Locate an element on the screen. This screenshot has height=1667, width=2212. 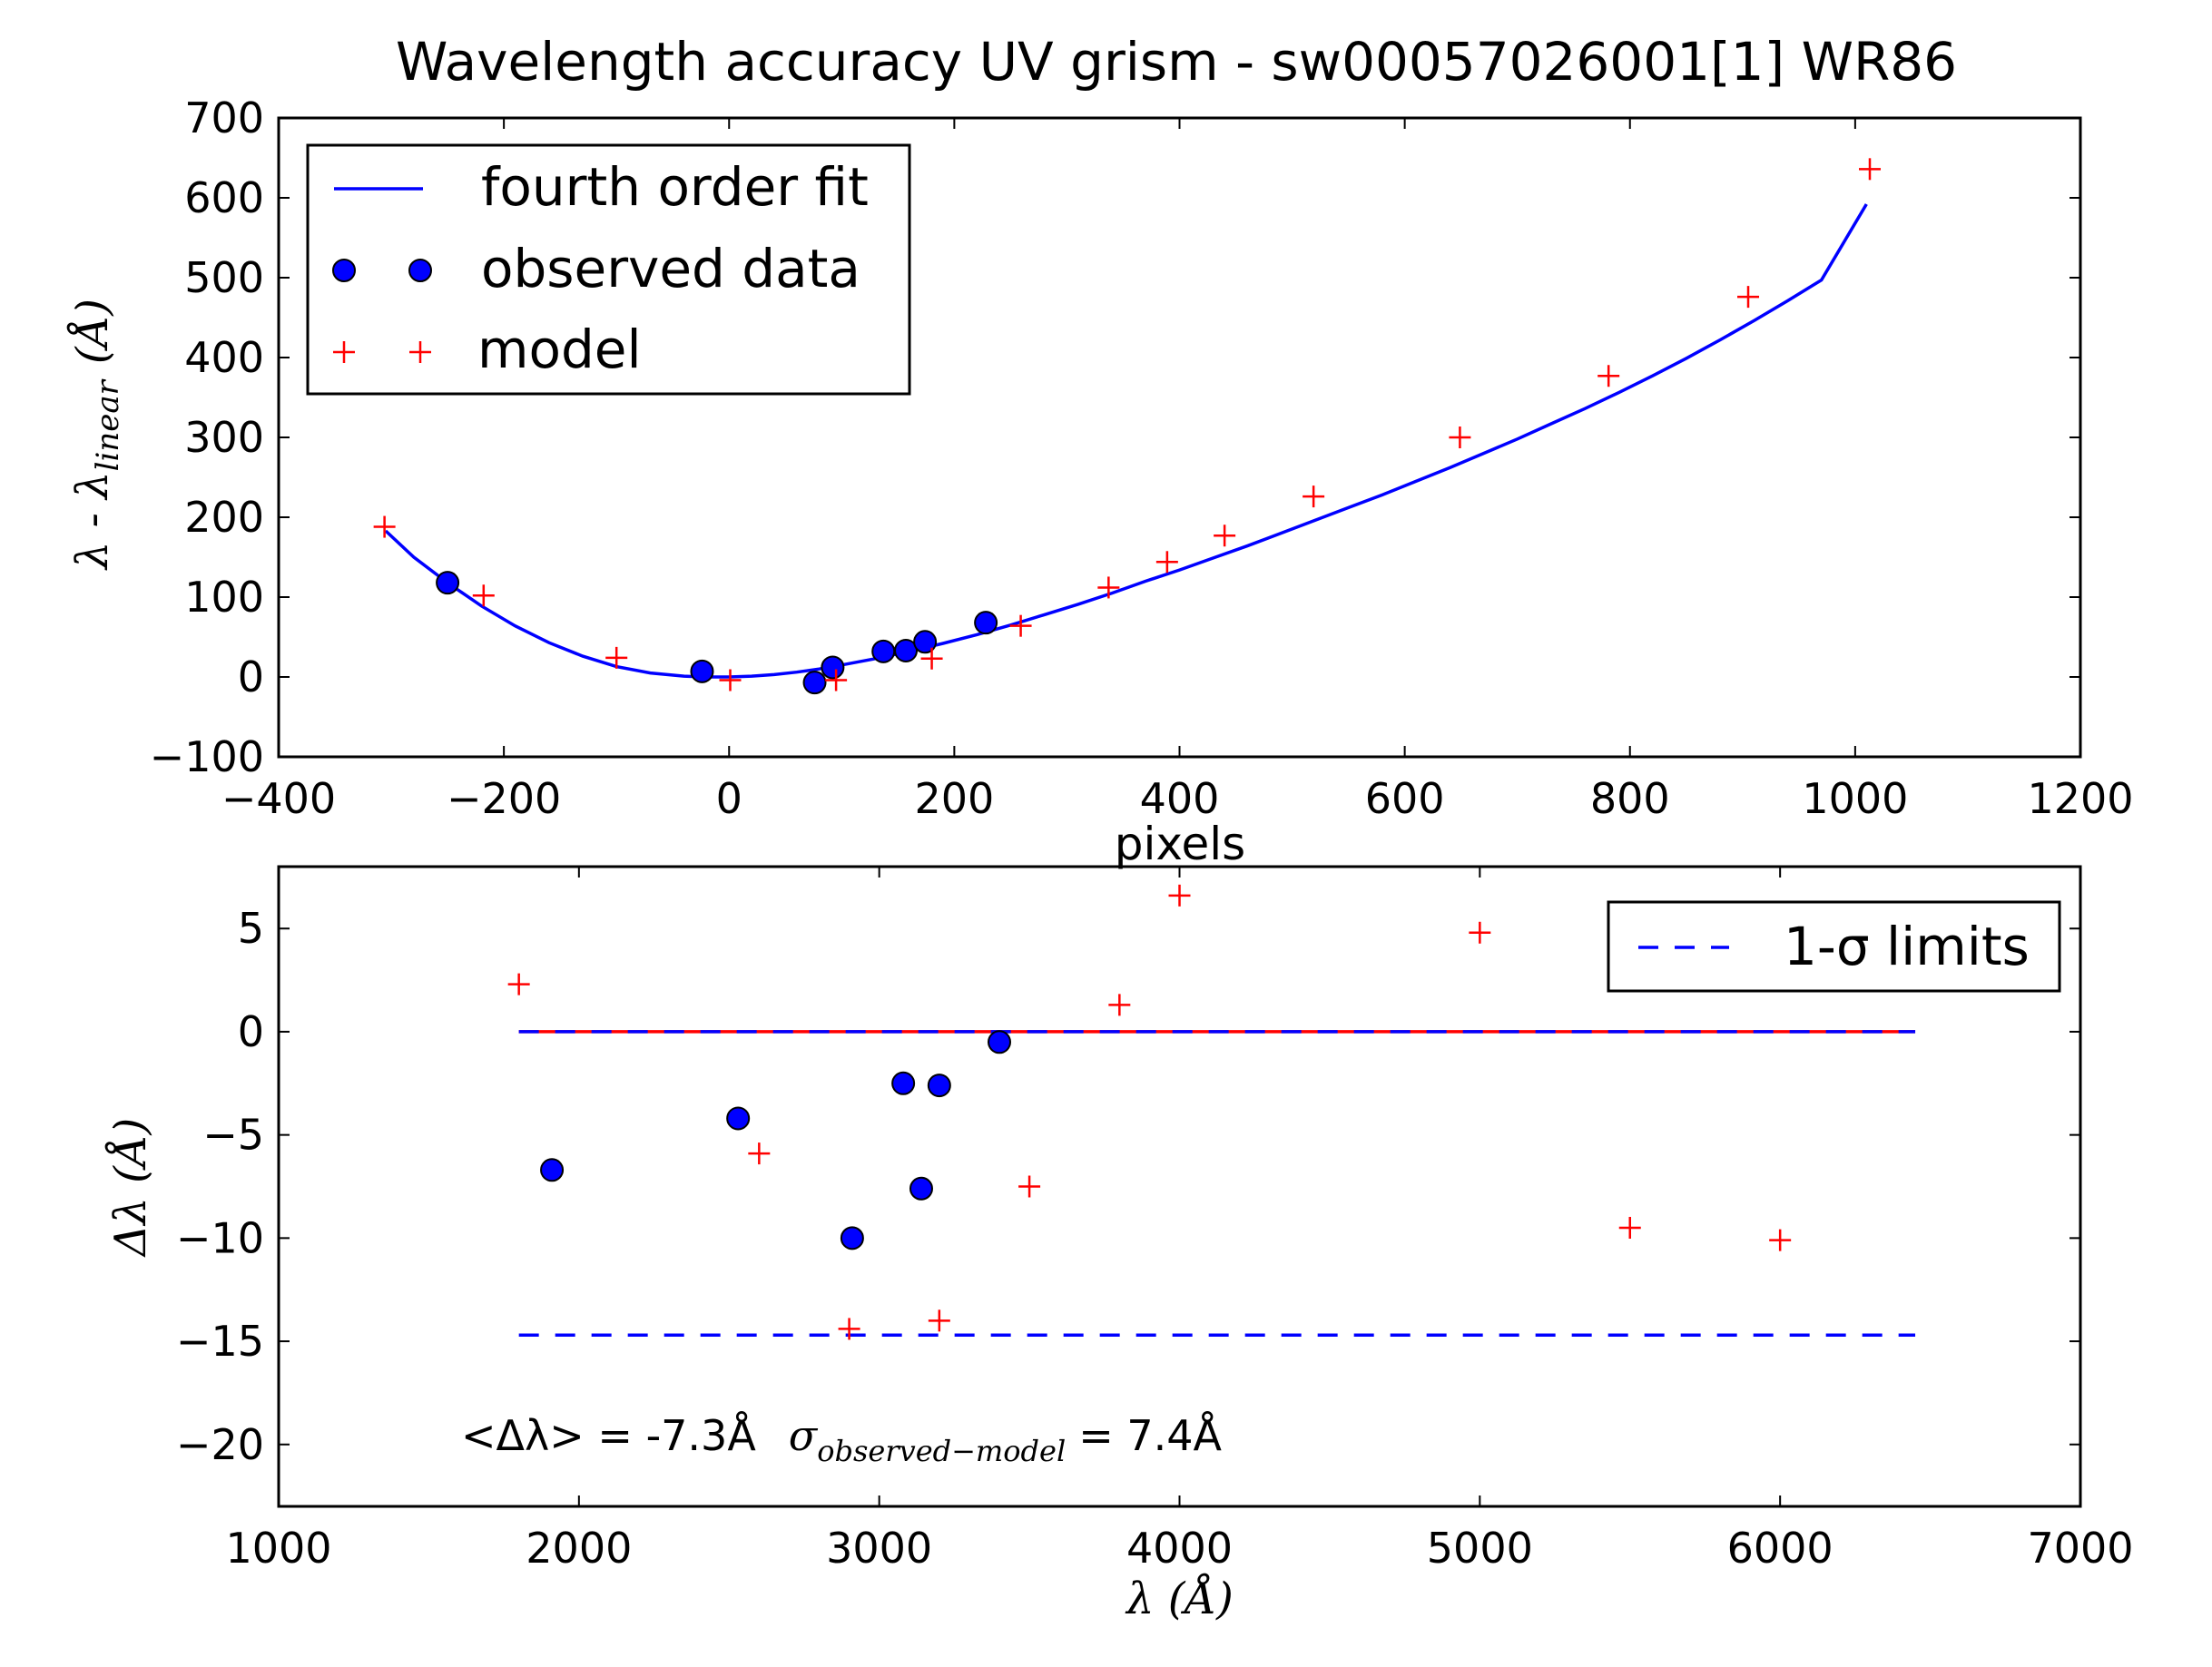
stats-sigma-value: = 7.4Å is located at coordinates (1150, 1436).